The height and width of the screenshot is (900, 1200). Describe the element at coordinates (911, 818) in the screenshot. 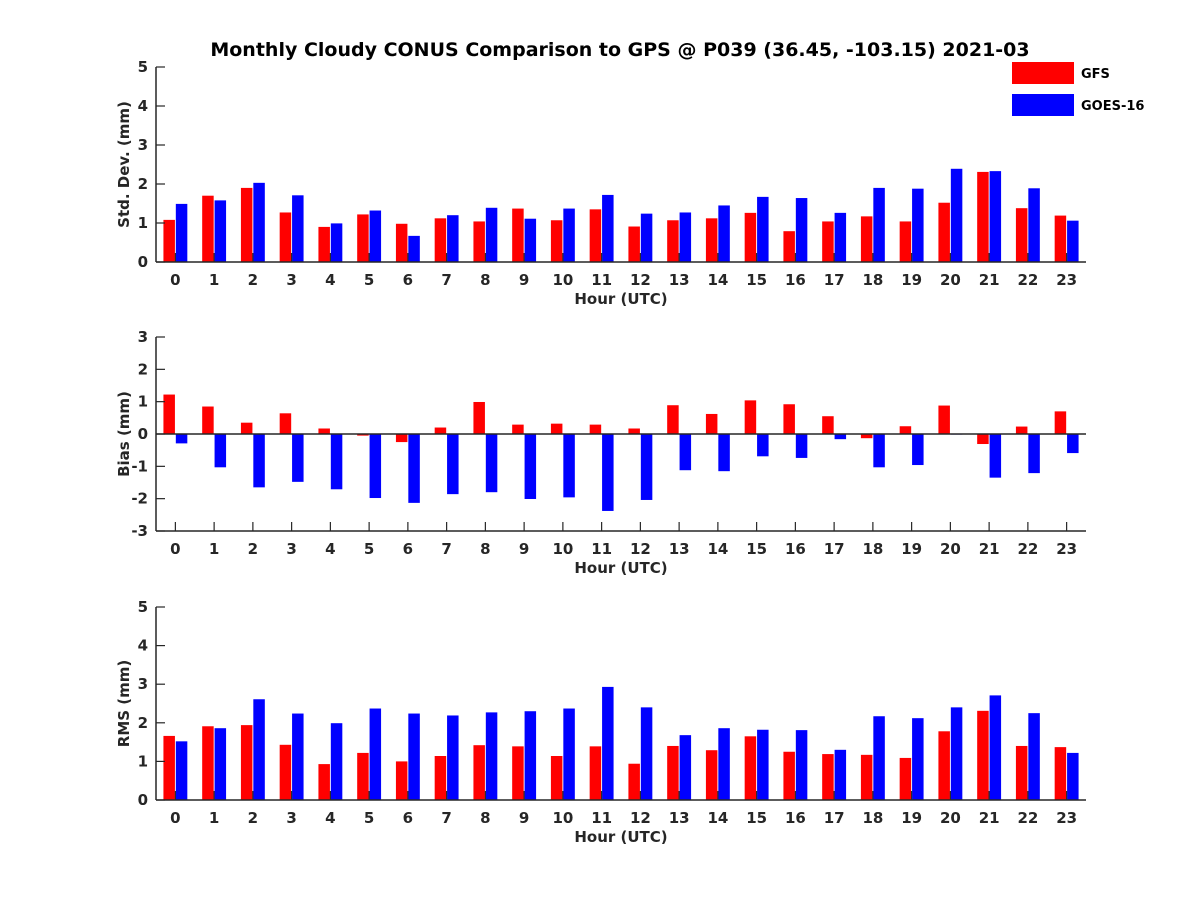

I see `x-tick-label: 19` at that location.